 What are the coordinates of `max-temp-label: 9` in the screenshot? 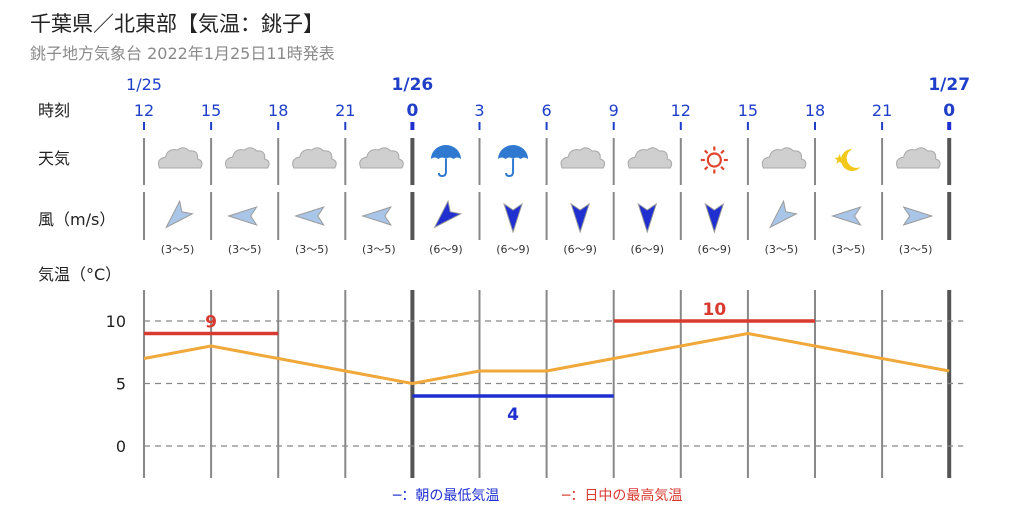 It's located at (211, 323).